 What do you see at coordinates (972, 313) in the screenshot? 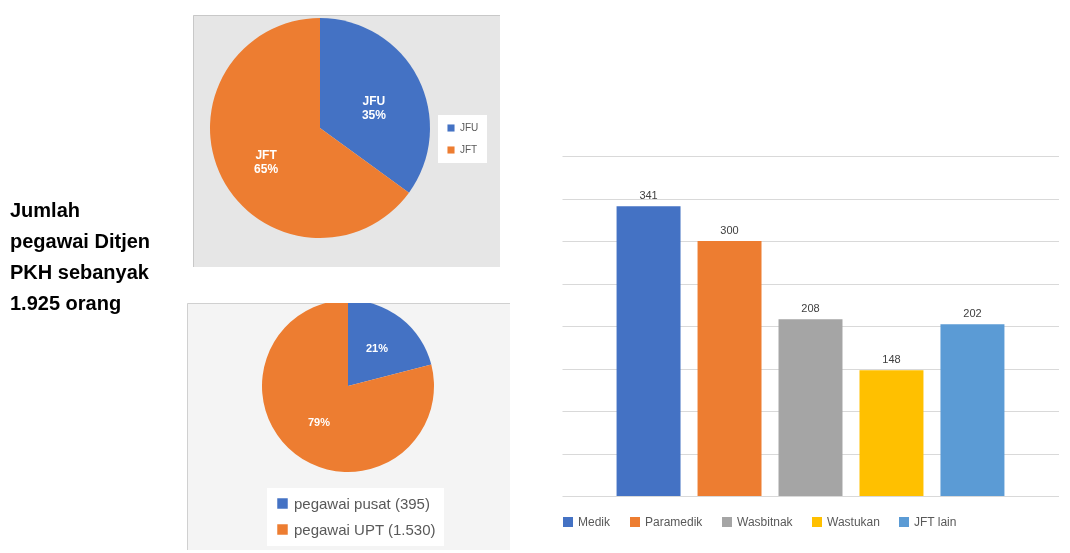
I see `data-label: 202` at bounding box center [972, 313].